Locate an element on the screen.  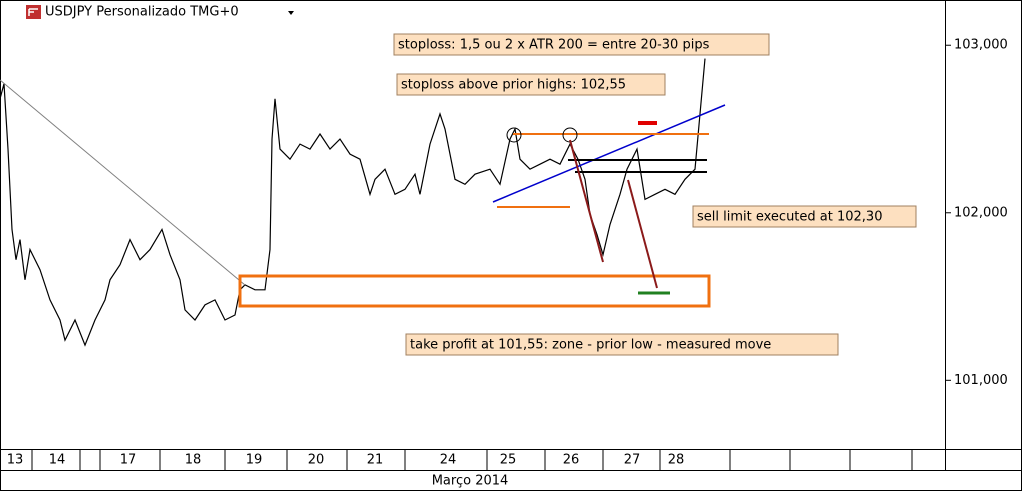
y-tick-label: 103,000 is located at coordinates (981, 45).